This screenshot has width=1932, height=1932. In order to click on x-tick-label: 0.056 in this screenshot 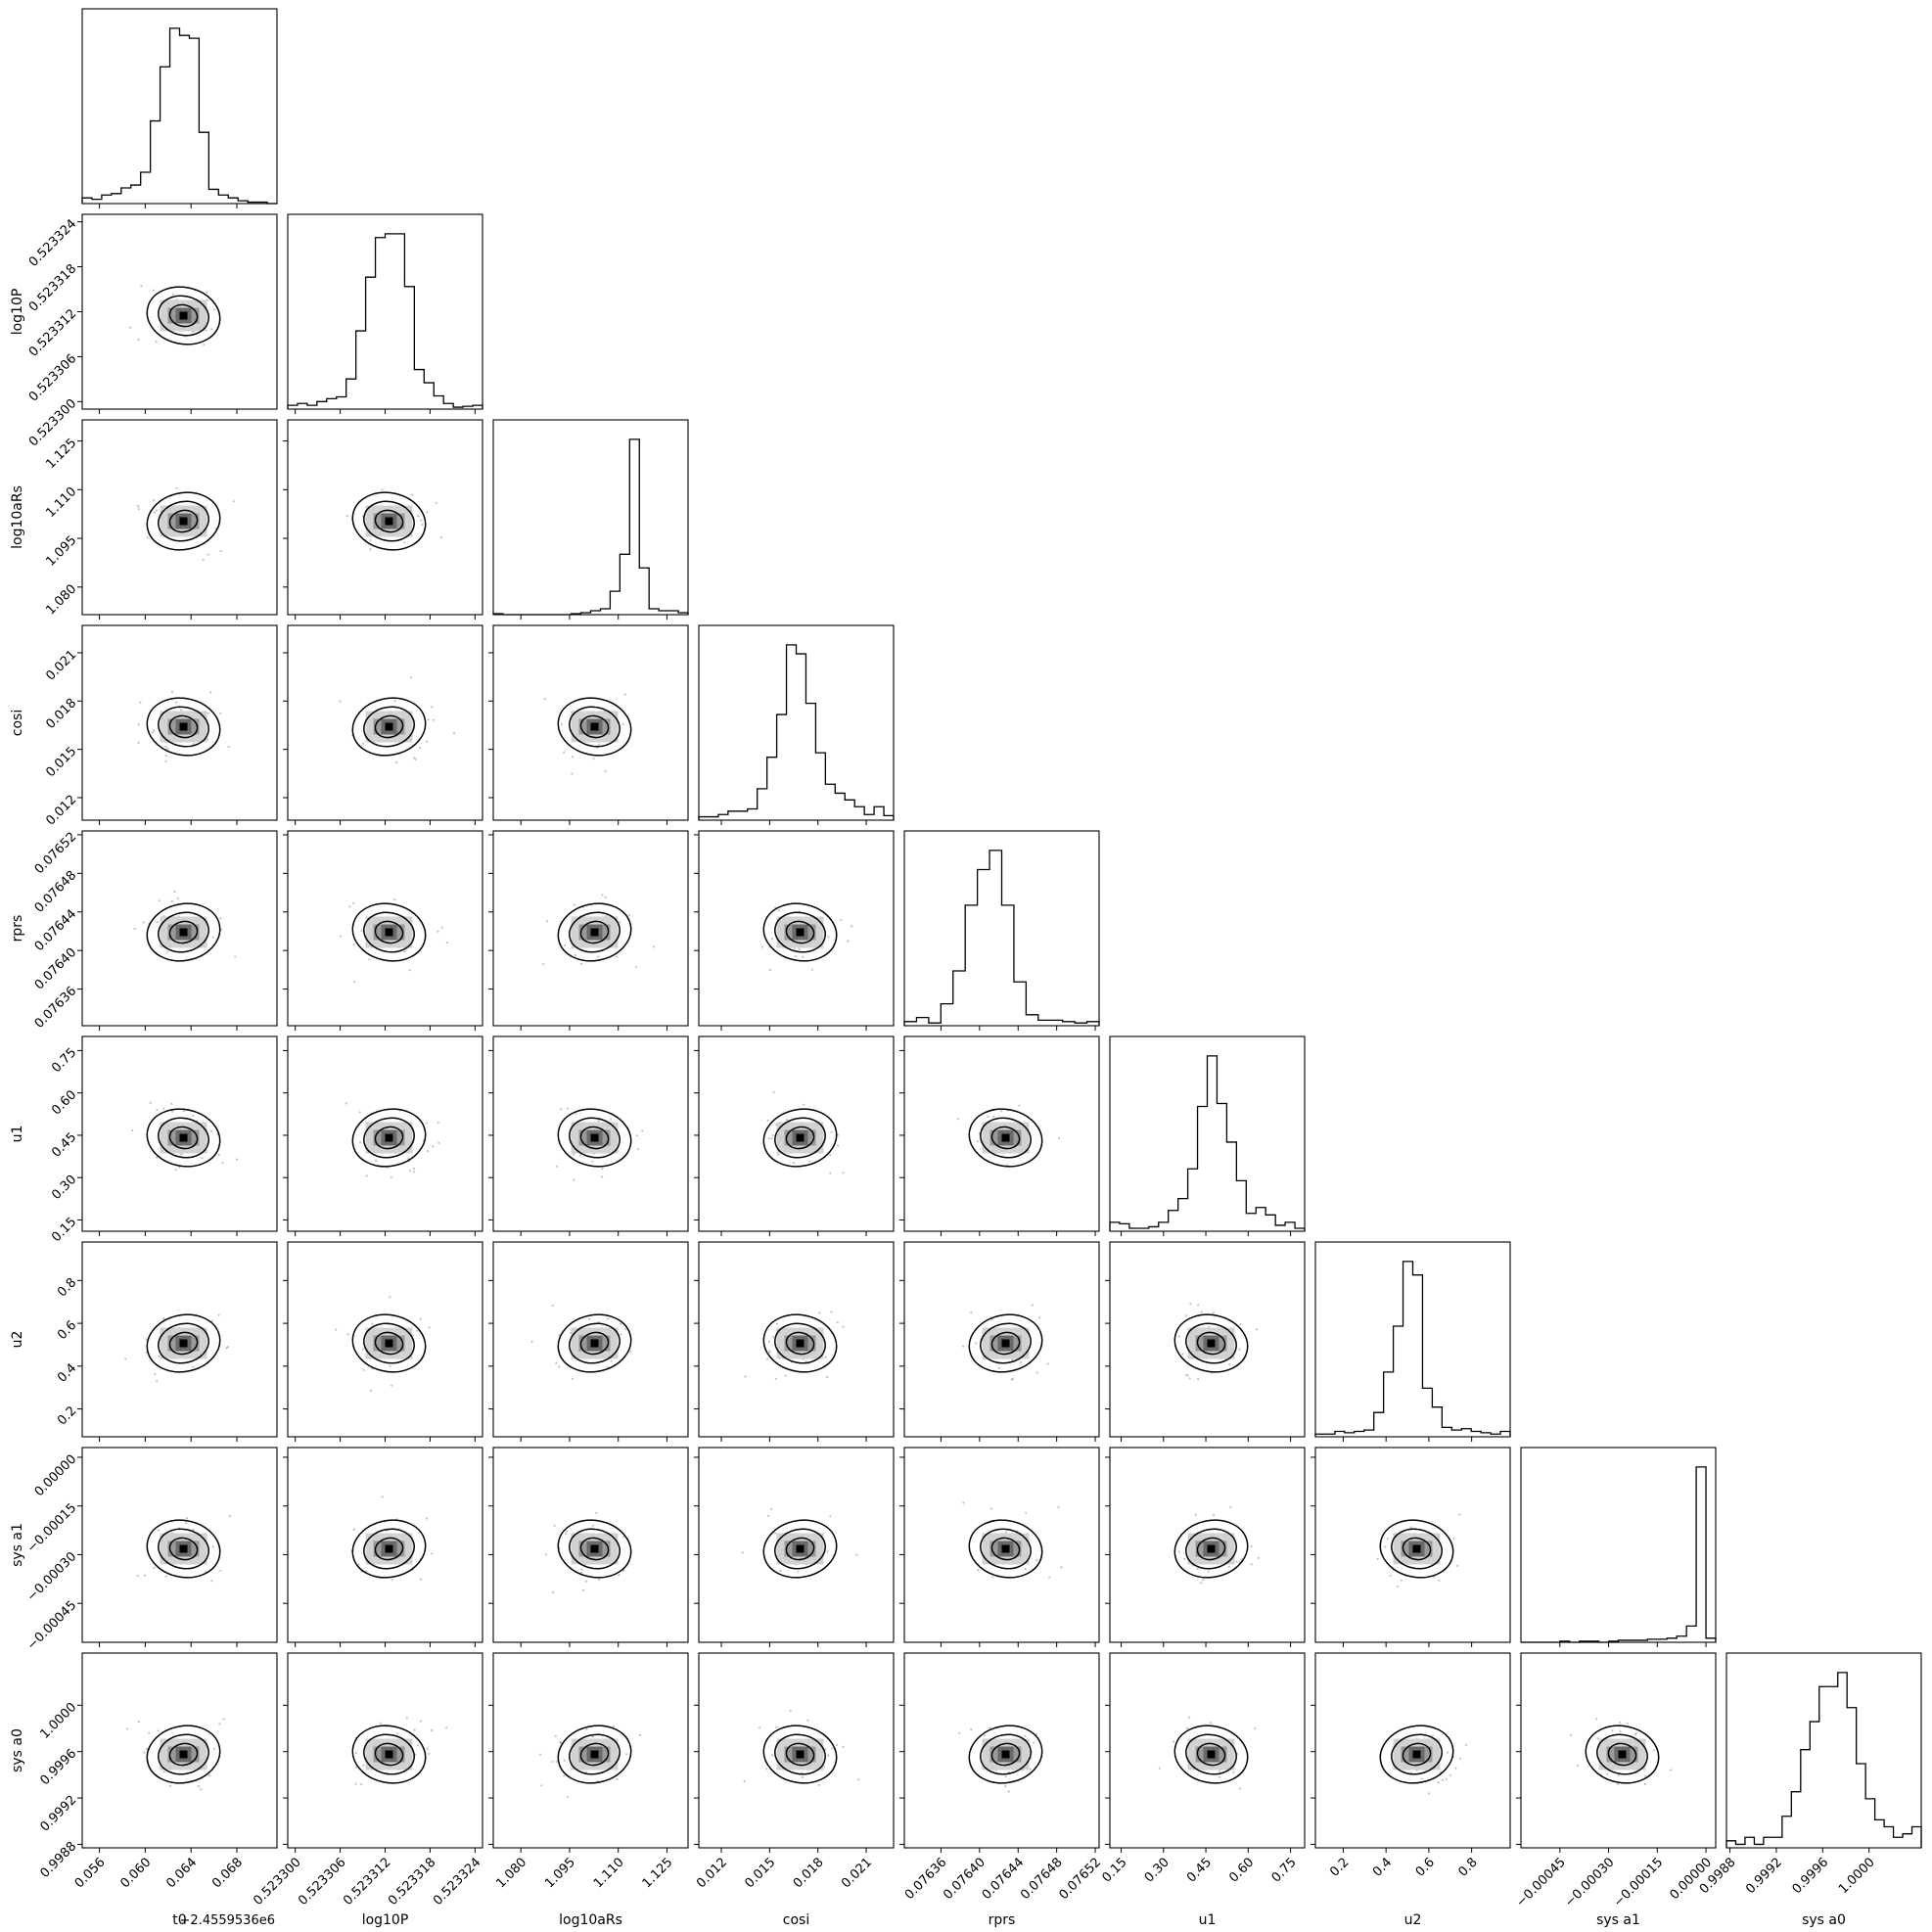, I will do `click(90, 1873)`.